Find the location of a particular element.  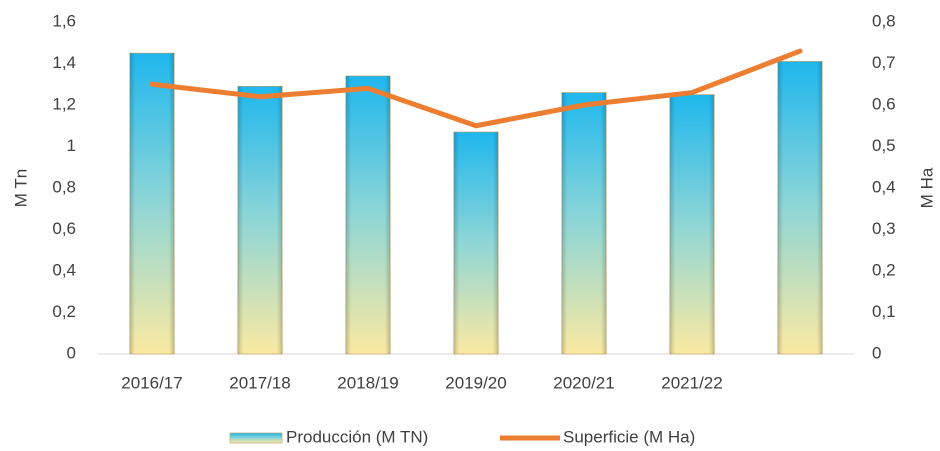

y2-tick-label: 0,4 is located at coordinates (884, 186).